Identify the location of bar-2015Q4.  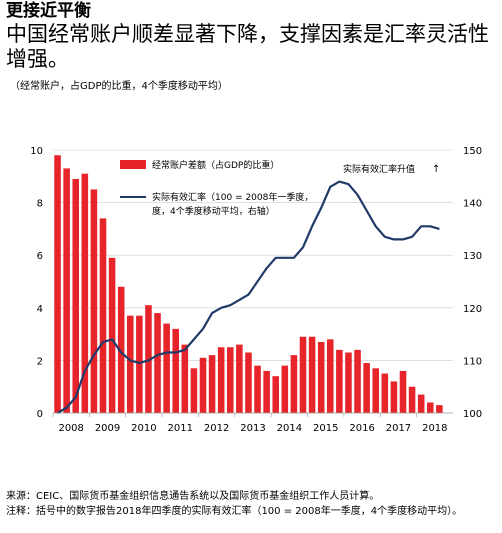
(339, 381).